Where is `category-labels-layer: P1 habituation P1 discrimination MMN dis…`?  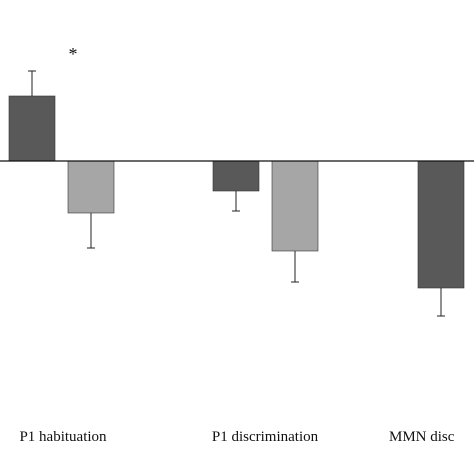 category-labels-layer: P1 habituation P1 discrimination MMN dis… is located at coordinates (236, 437).